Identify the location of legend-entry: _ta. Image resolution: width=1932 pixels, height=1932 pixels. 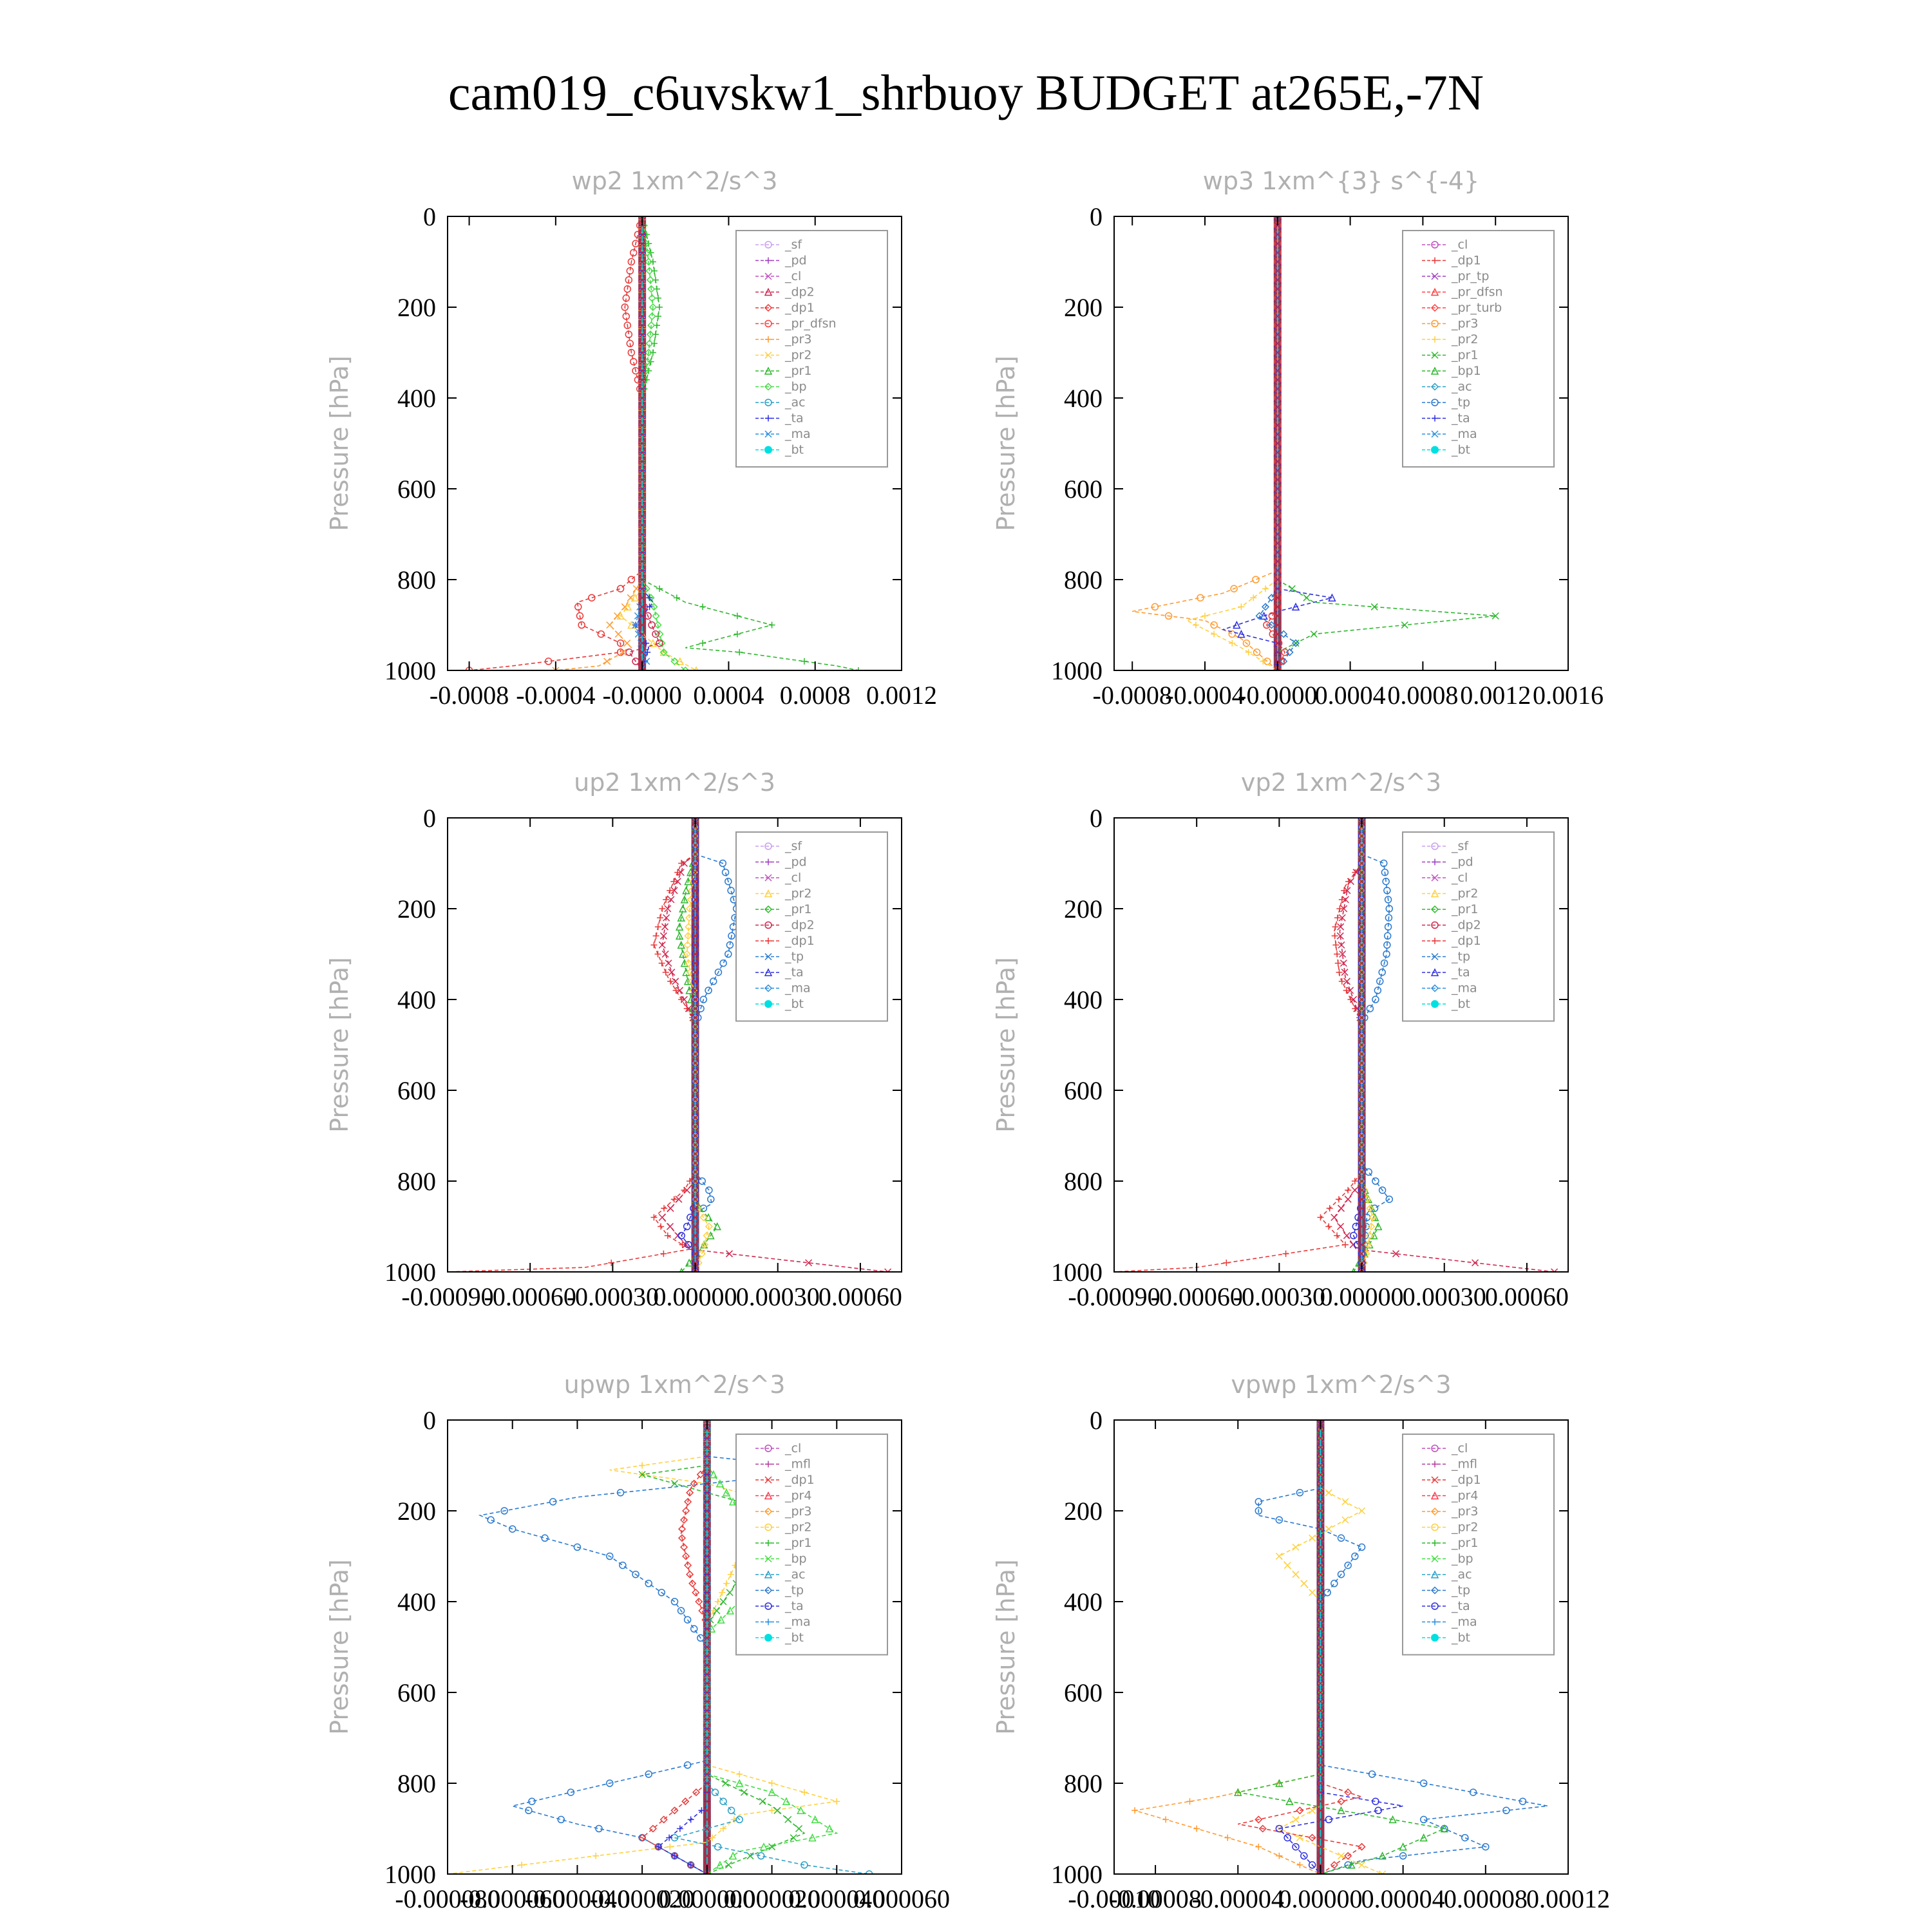
(794, 1606).